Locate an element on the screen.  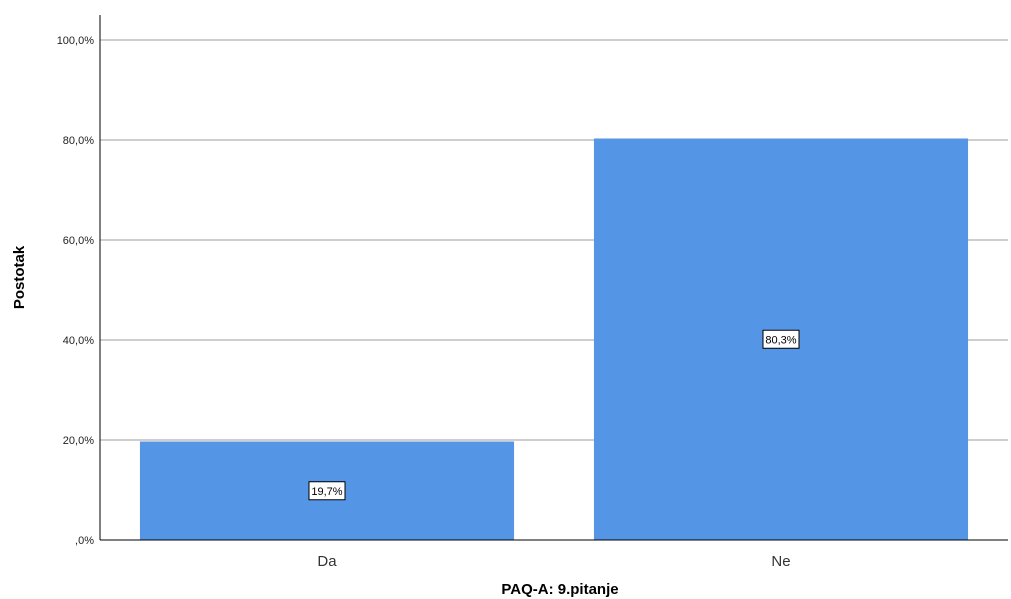
x-category-label: Da is located at coordinates (327, 561).